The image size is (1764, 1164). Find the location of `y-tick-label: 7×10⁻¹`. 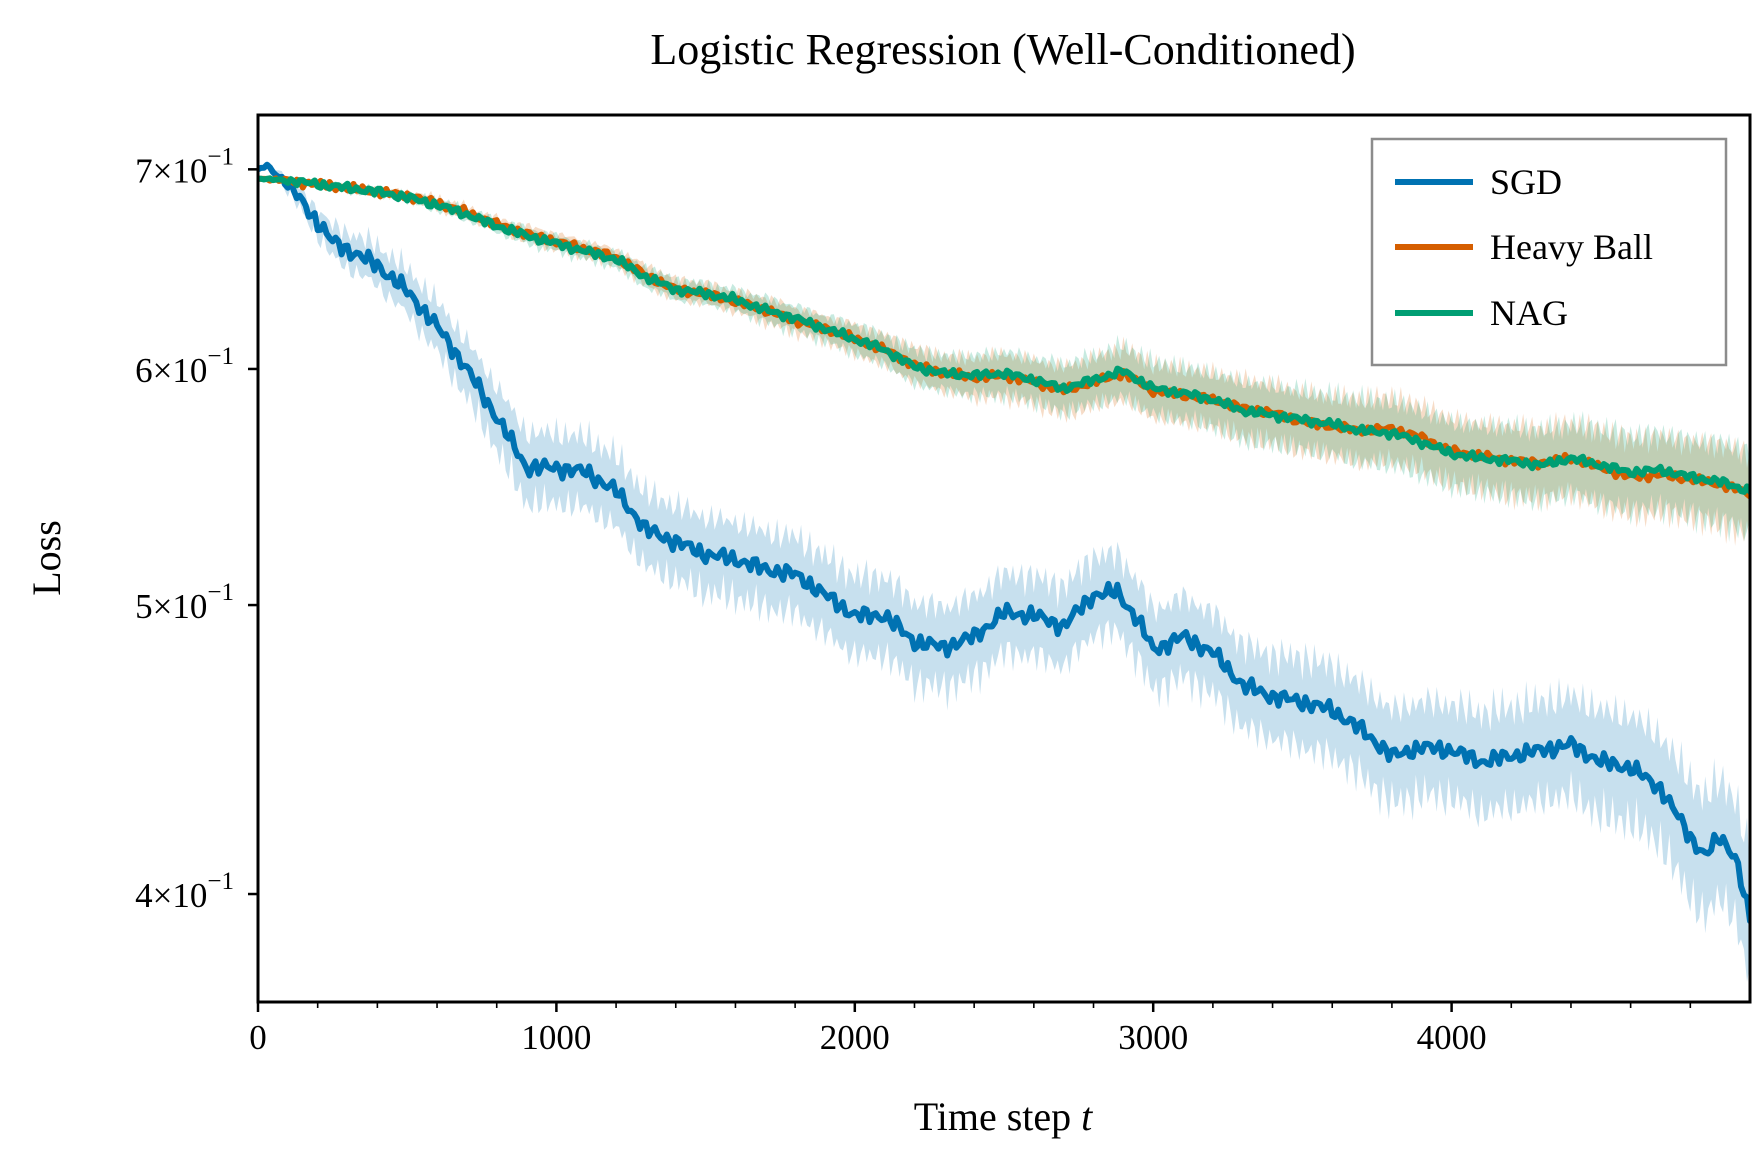

y-tick-label: 7×10⁻¹ is located at coordinates (184, 166).